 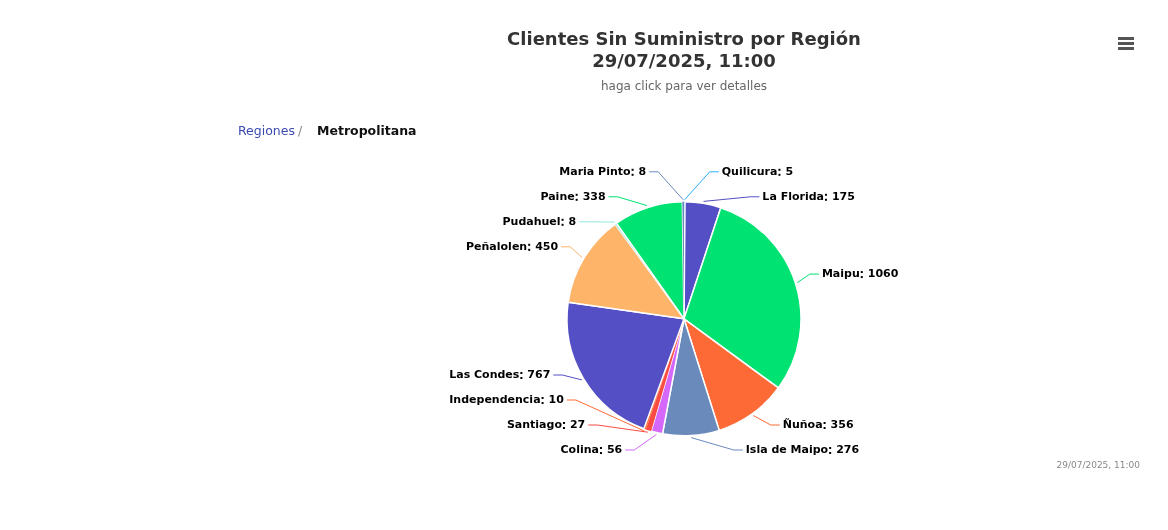 What do you see at coordinates (531, 221) in the screenshot?
I see `slice-label: Pudahuel` at bounding box center [531, 221].